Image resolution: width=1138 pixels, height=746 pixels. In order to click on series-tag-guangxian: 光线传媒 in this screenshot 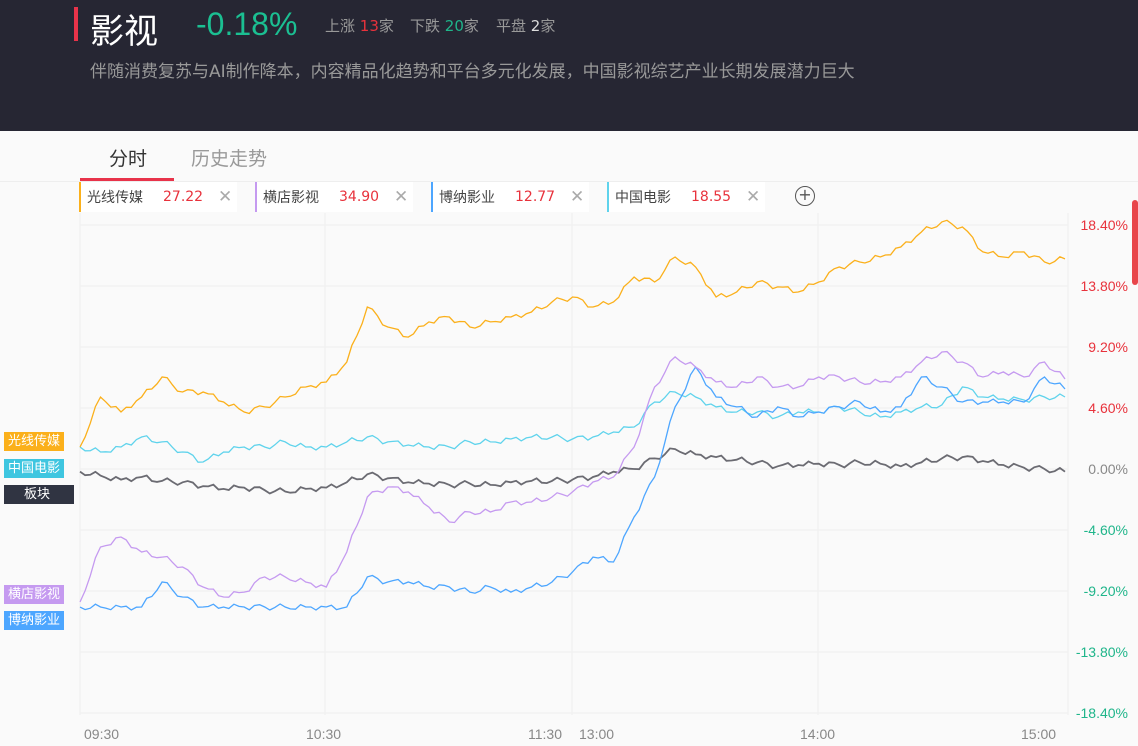, I will do `click(34, 441)`.